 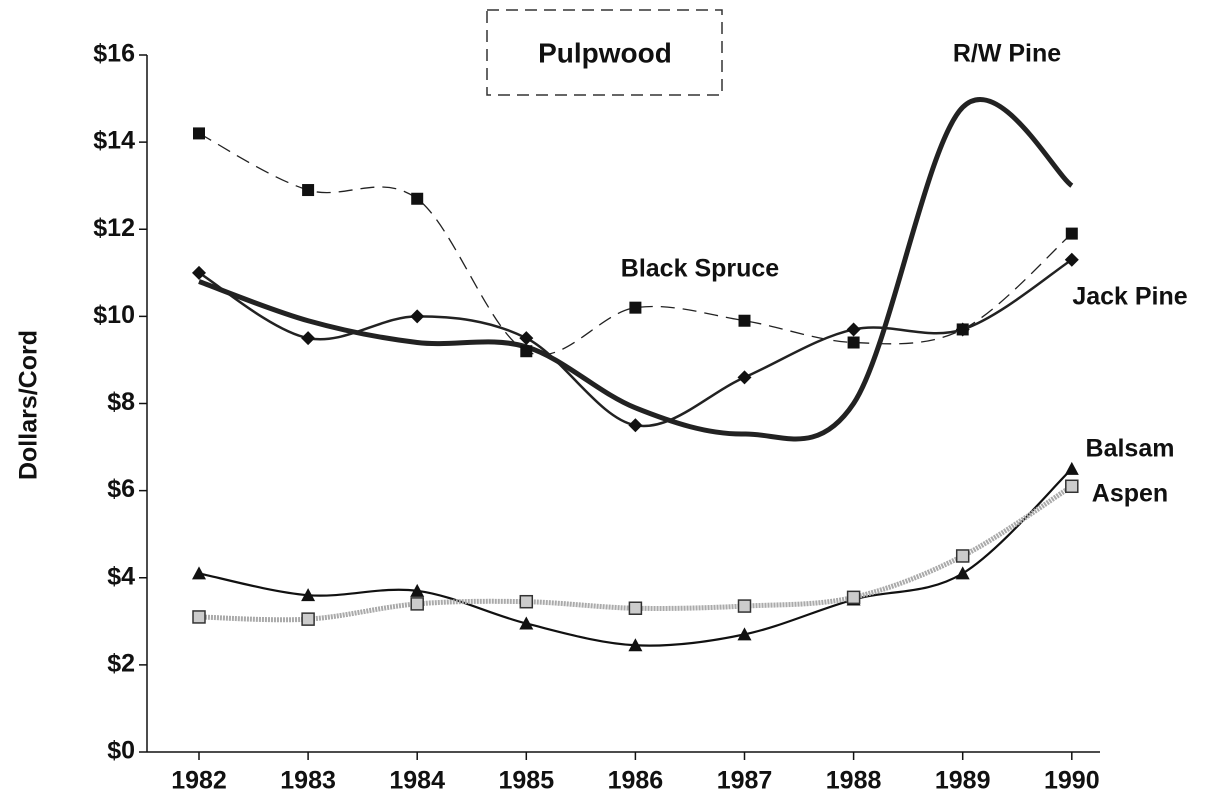 I want to click on x-tick-label: 1983, so click(x=308, y=781).